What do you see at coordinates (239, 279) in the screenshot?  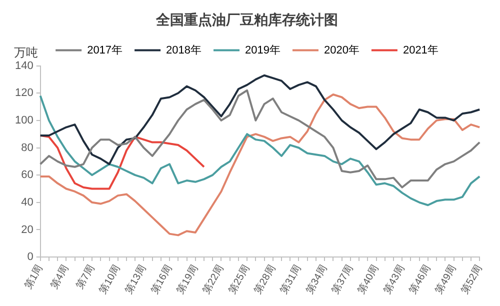 I see `x-tick-label: 第25周` at bounding box center [239, 279].